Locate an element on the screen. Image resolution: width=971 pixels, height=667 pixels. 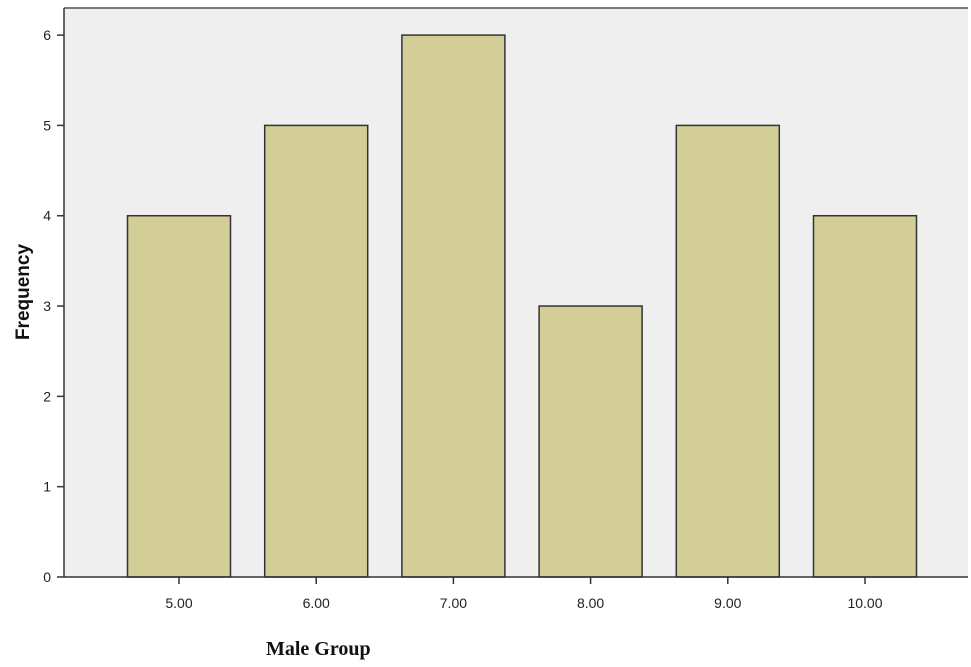
bar-7.00 is located at coordinates (453, 306).